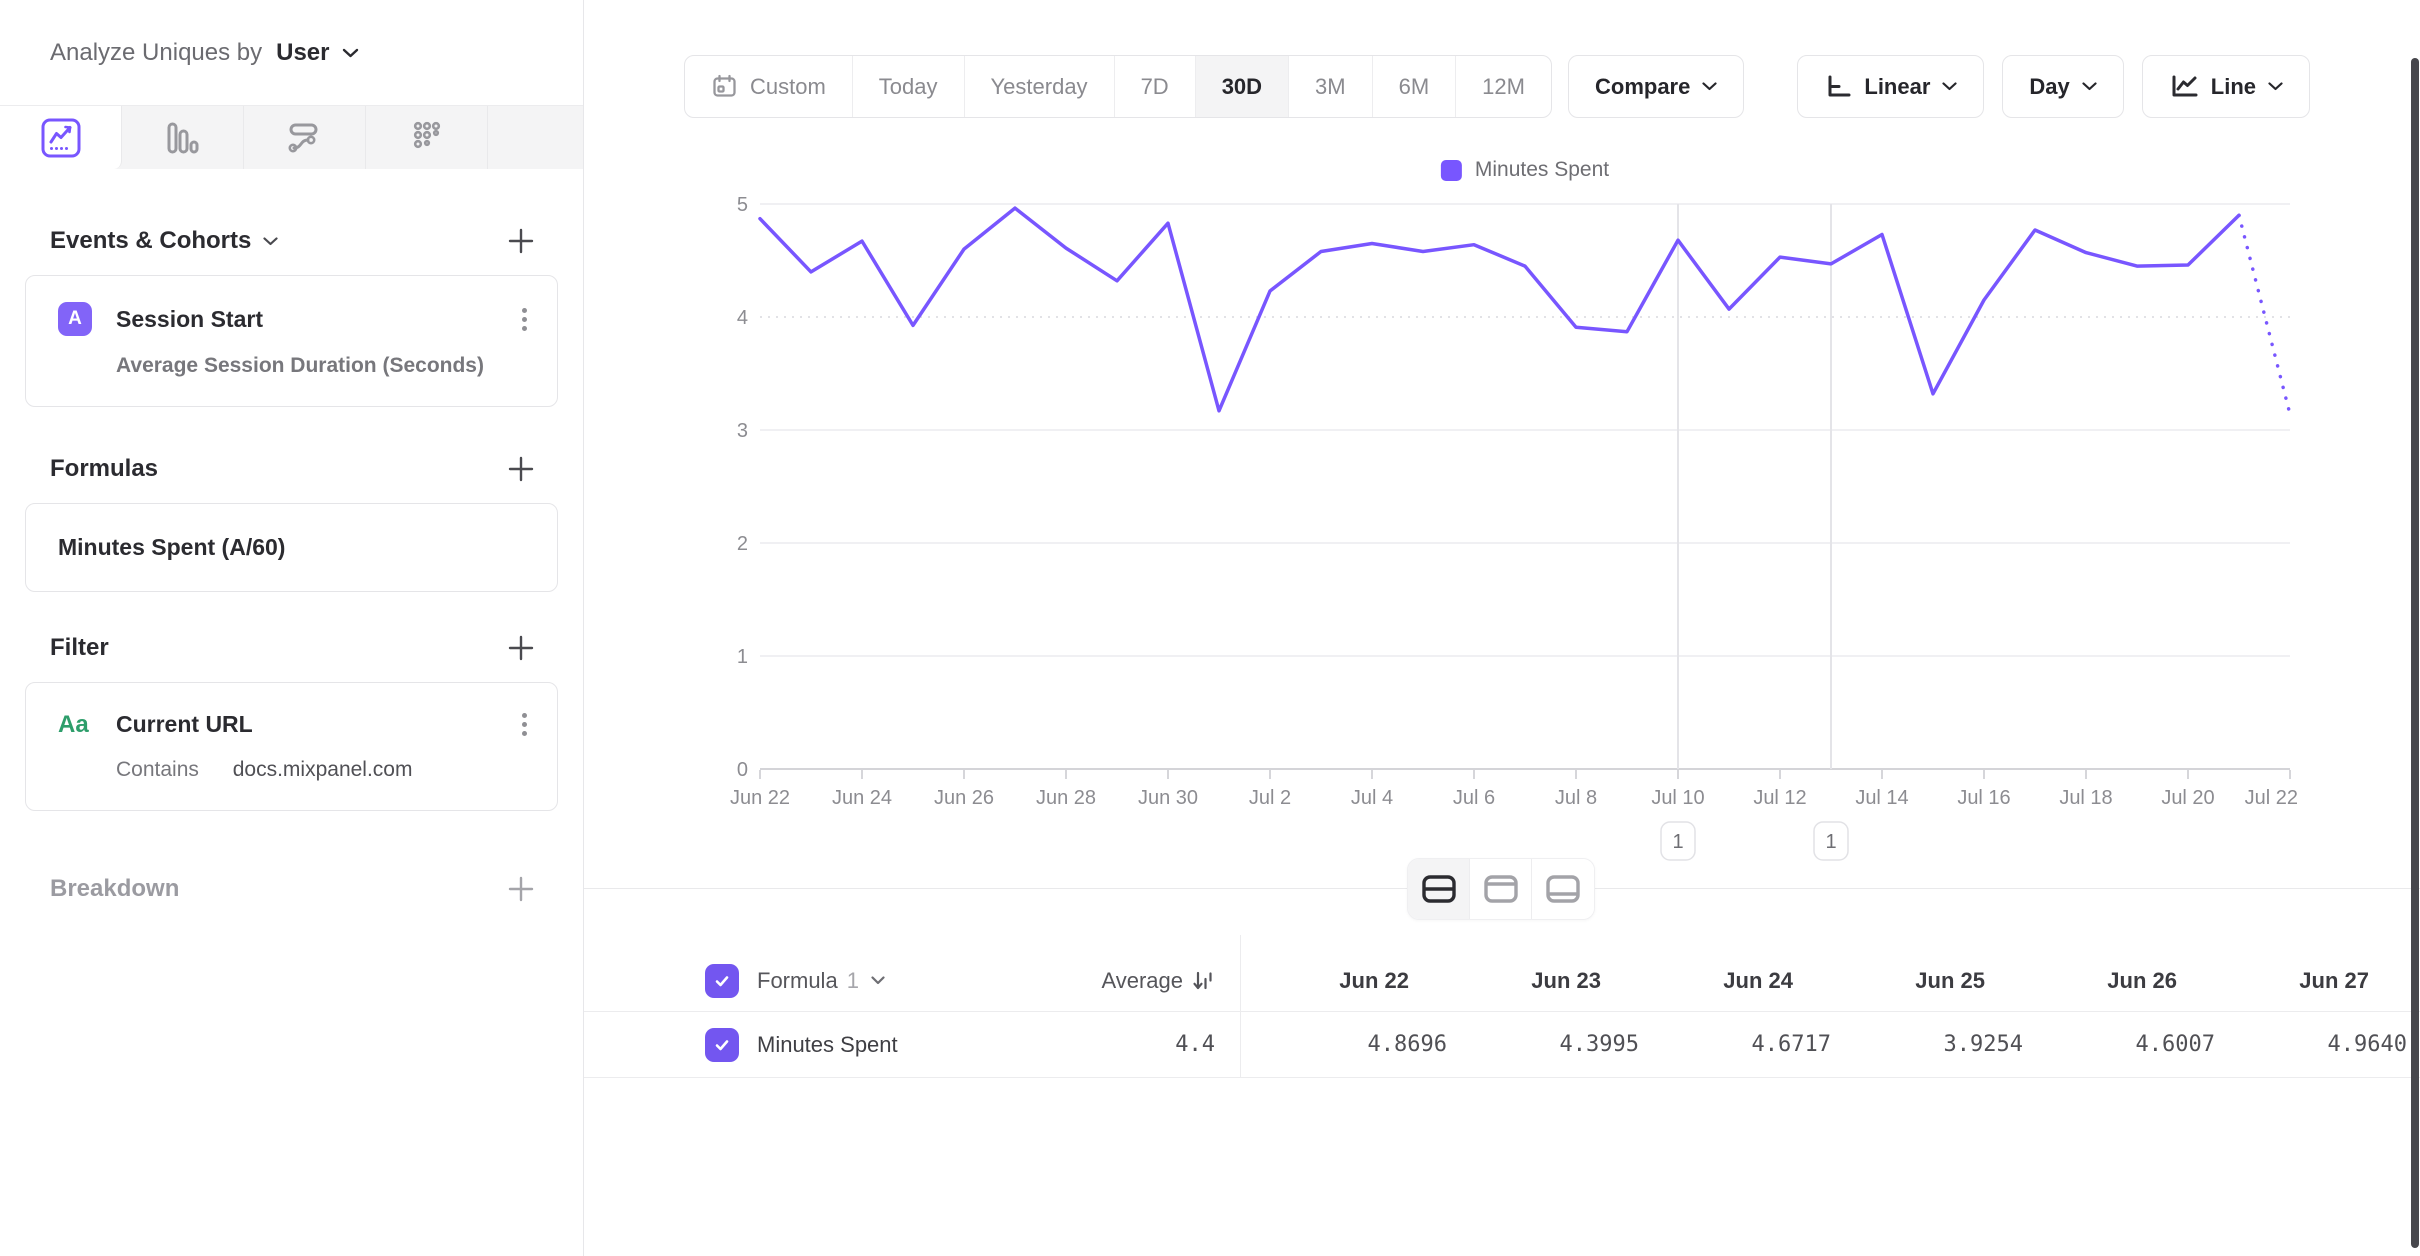  I want to click on vertical-scrollbar, so click(2415, 653).